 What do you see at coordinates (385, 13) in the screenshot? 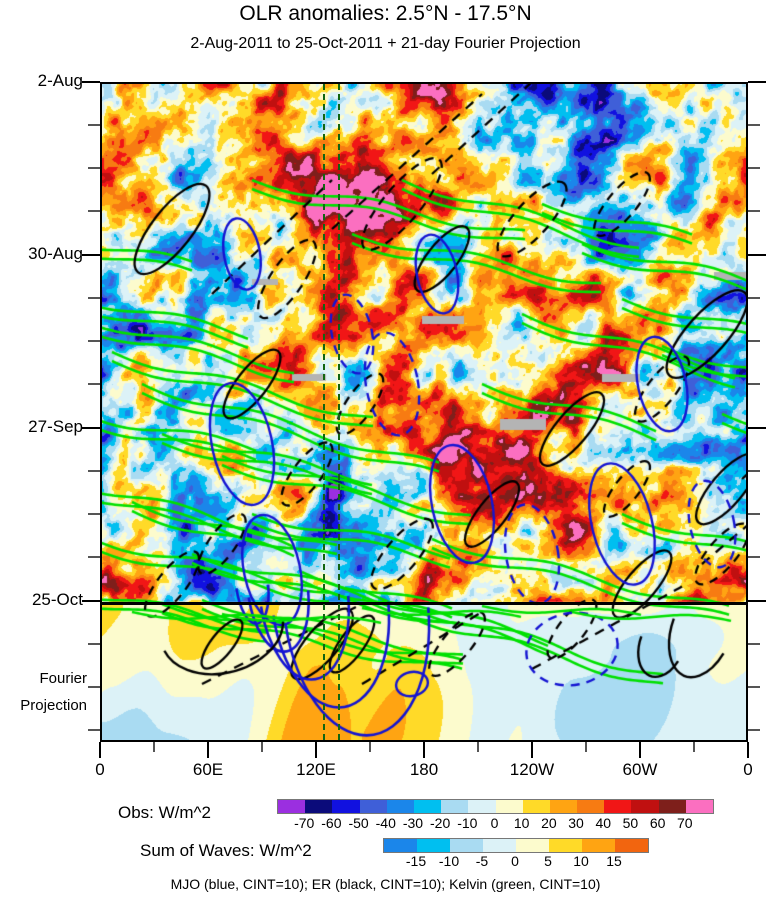
I see `page-title: OLR anomalies: 2.5°N - 17.5°N` at bounding box center [385, 13].